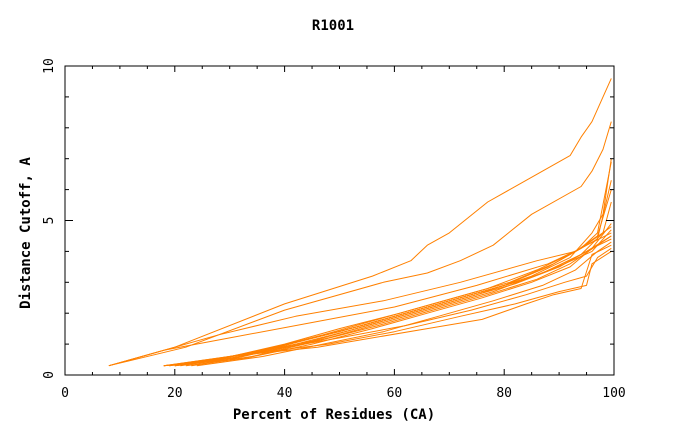 The image size is (680, 440). Describe the element at coordinates (333, 26) in the screenshot. I see `chart-title: R1001` at that location.